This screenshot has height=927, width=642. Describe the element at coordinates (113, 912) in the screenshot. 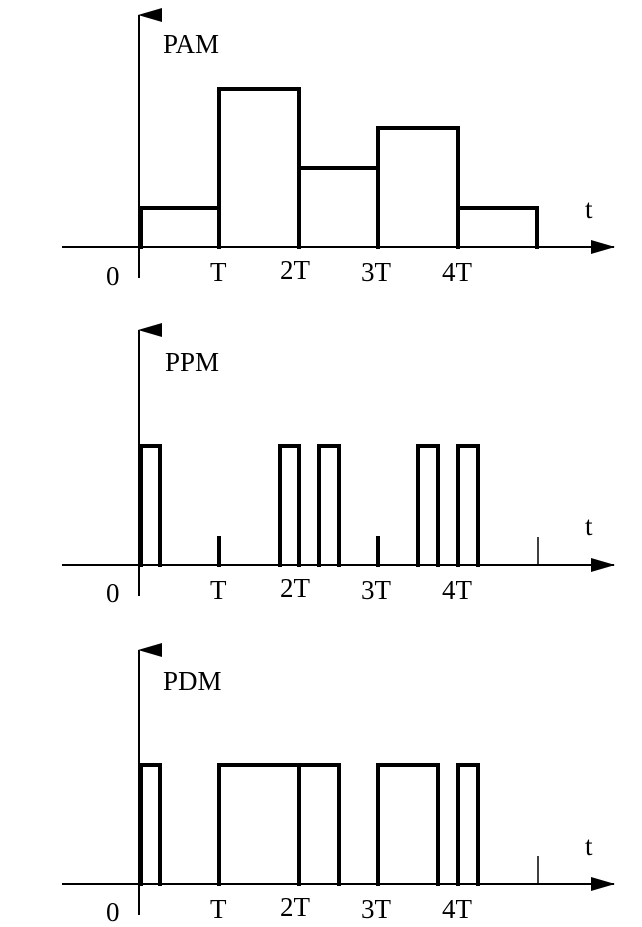

I see `pdm-origin-label: 0` at that location.